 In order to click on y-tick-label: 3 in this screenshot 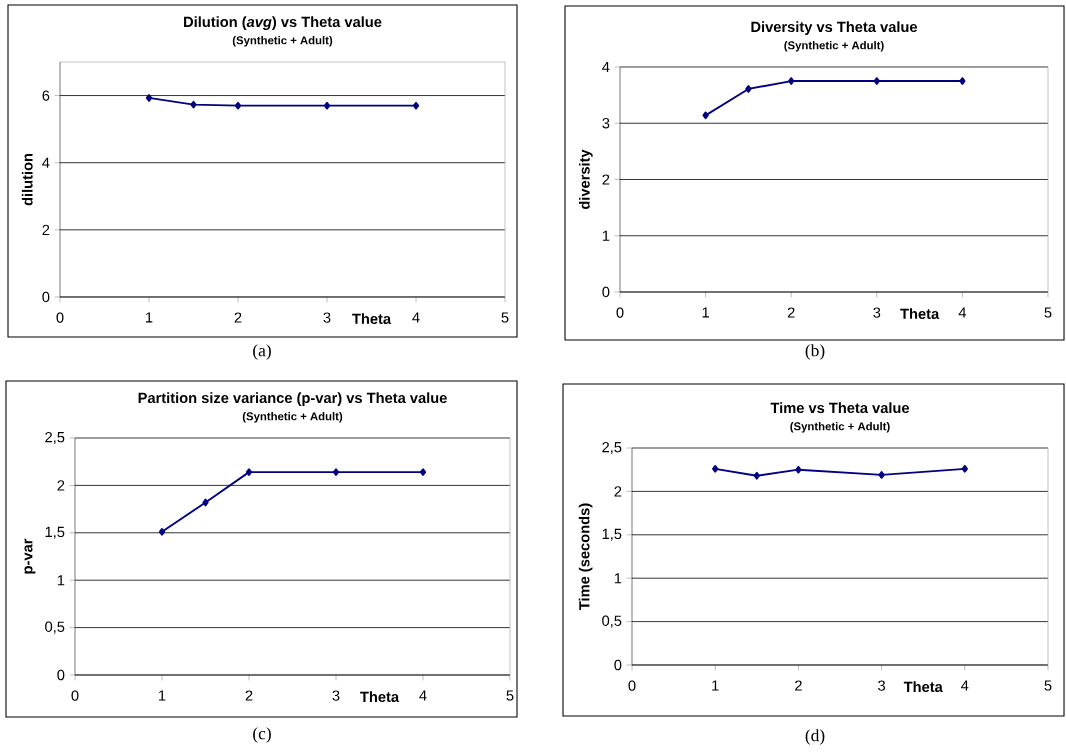, I will do `click(606, 123)`.